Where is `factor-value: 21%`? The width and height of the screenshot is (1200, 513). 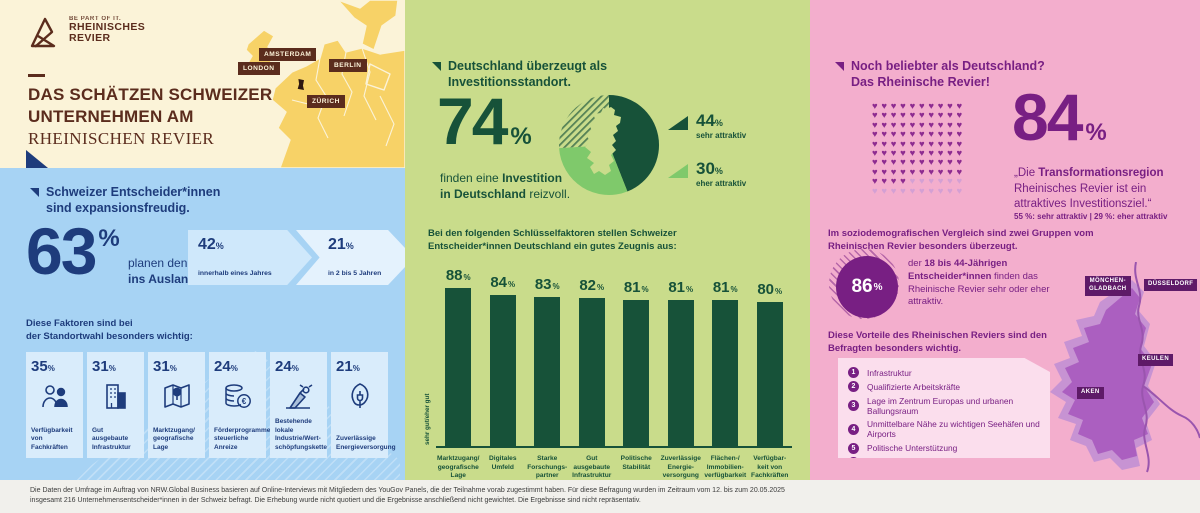 factor-value: 21% is located at coordinates (359, 366).